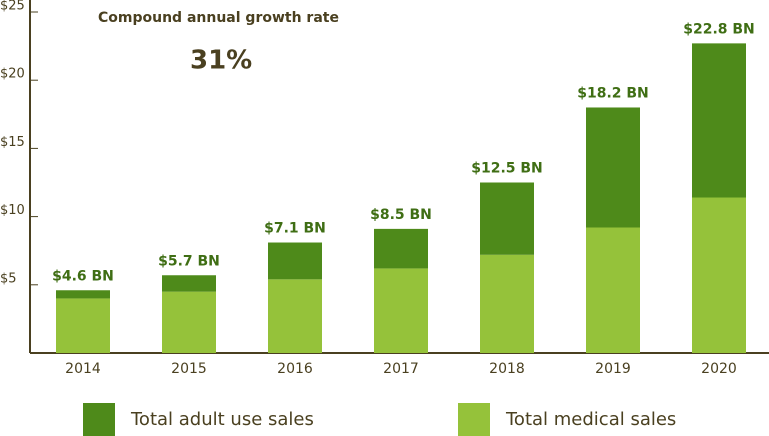 The image size is (769, 436). I want to click on total-label: $8.5 BN, so click(401, 215).